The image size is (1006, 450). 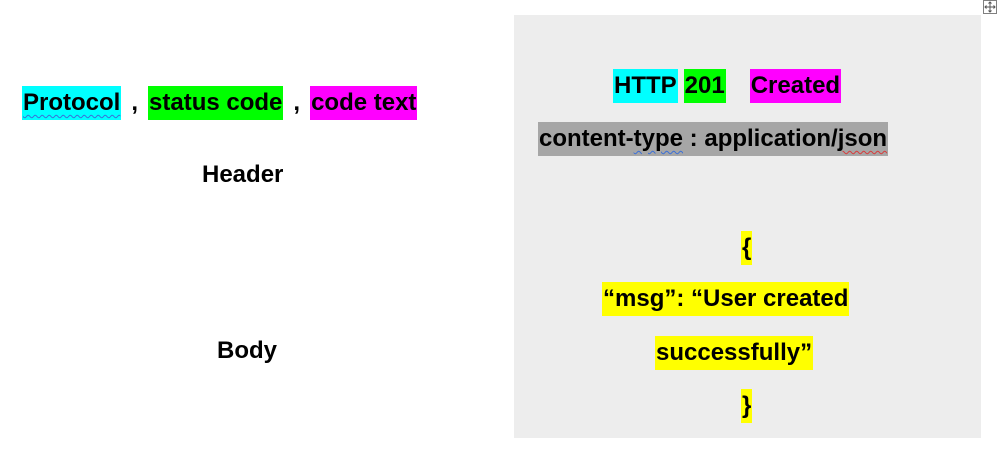 I want to click on spellcheck-mark: type, so click(x=658, y=138).